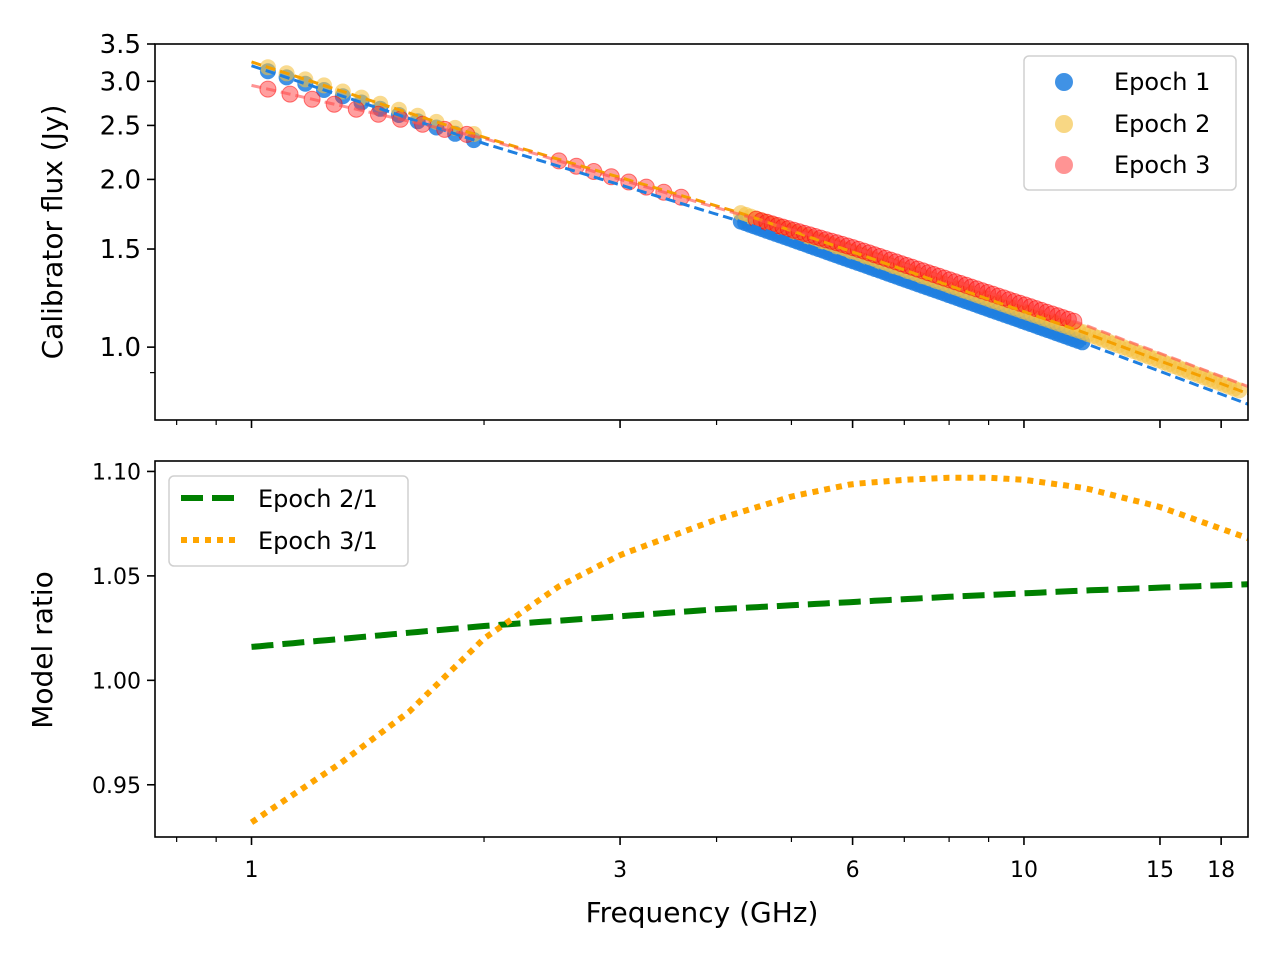 Image resolution: width=1280 pixels, height=965 pixels. I want to click on y-tick-label: 1.05, so click(116, 577).